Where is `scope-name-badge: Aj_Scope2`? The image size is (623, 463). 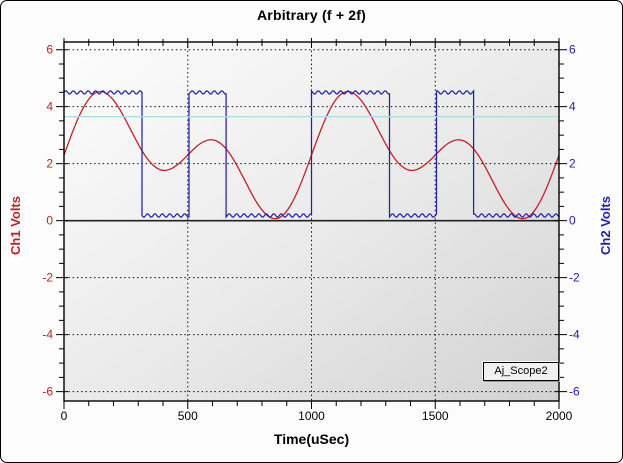 scope-name-badge: Aj_Scope2 is located at coordinates (521, 371).